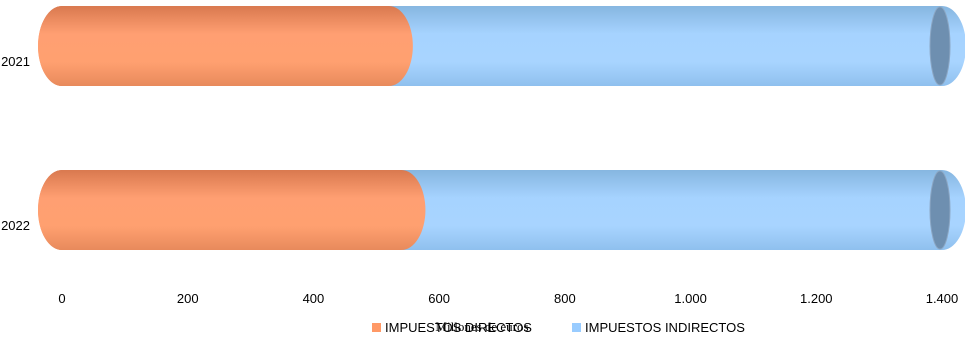 The image size is (965, 345). What do you see at coordinates (558, 327) in the screenshot?
I see `legend: IMPUESTOS DIRECTOS IMPUESTOS INDIRECTOS` at bounding box center [558, 327].